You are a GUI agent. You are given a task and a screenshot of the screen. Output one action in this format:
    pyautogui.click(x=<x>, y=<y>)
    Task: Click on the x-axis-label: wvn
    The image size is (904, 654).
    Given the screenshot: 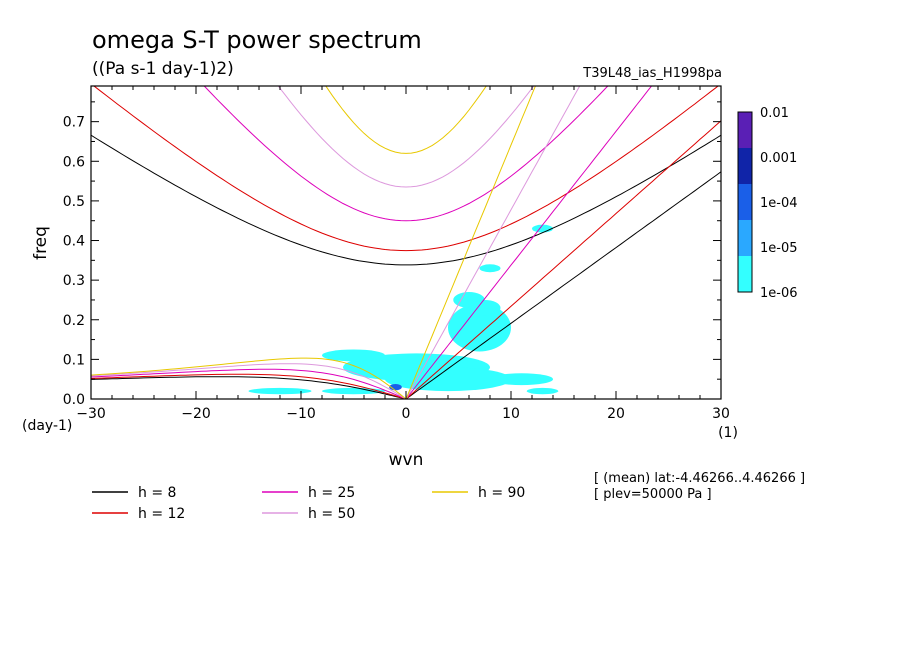 What is the action you would take?
    pyautogui.click(x=406, y=460)
    